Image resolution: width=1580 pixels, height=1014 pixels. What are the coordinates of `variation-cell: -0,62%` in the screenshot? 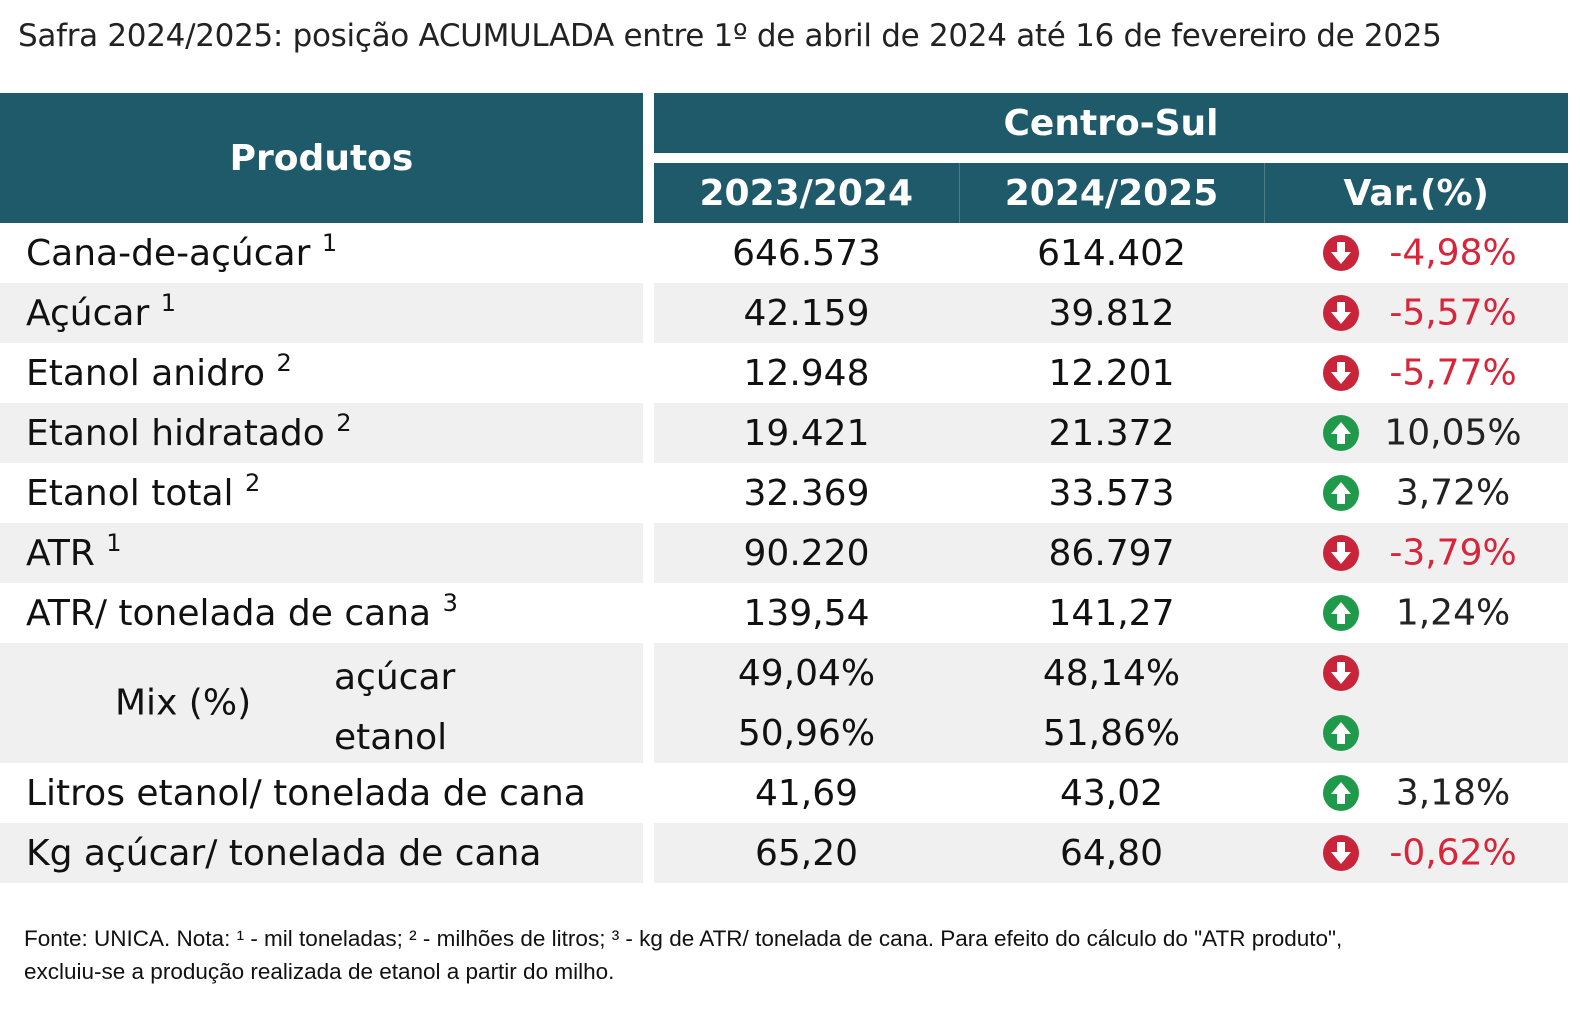 It's located at (1416, 853).